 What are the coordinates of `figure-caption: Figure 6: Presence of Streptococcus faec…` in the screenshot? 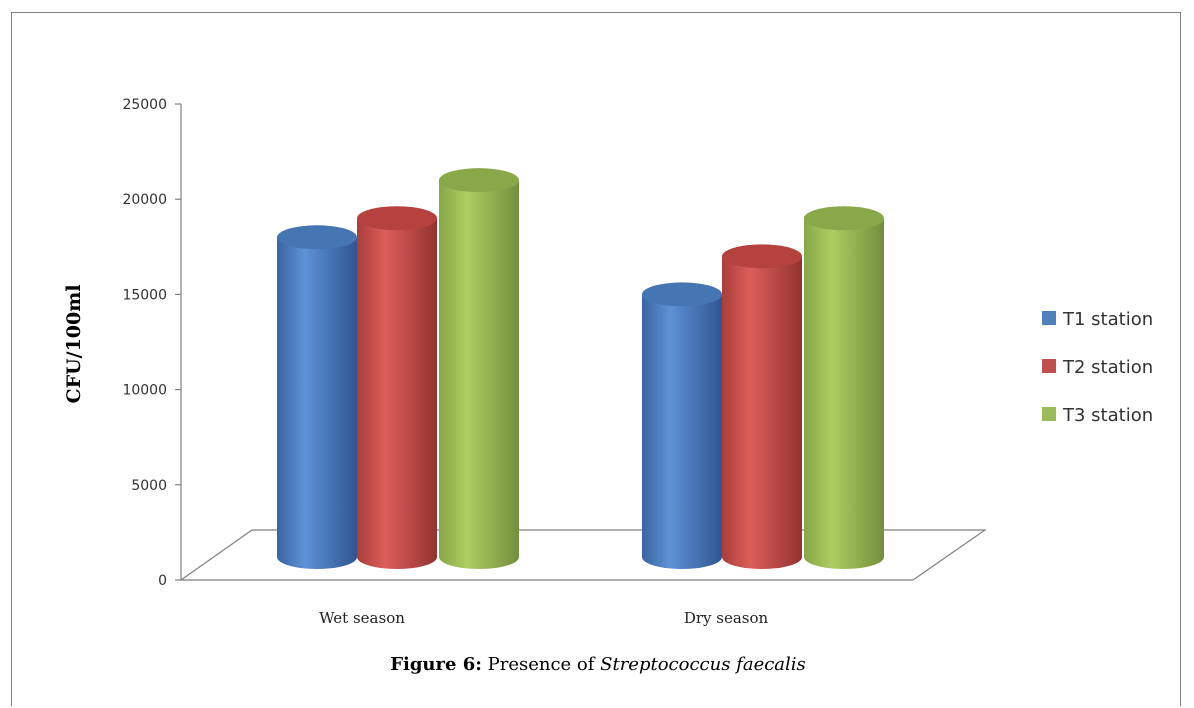 It's located at (598, 664).